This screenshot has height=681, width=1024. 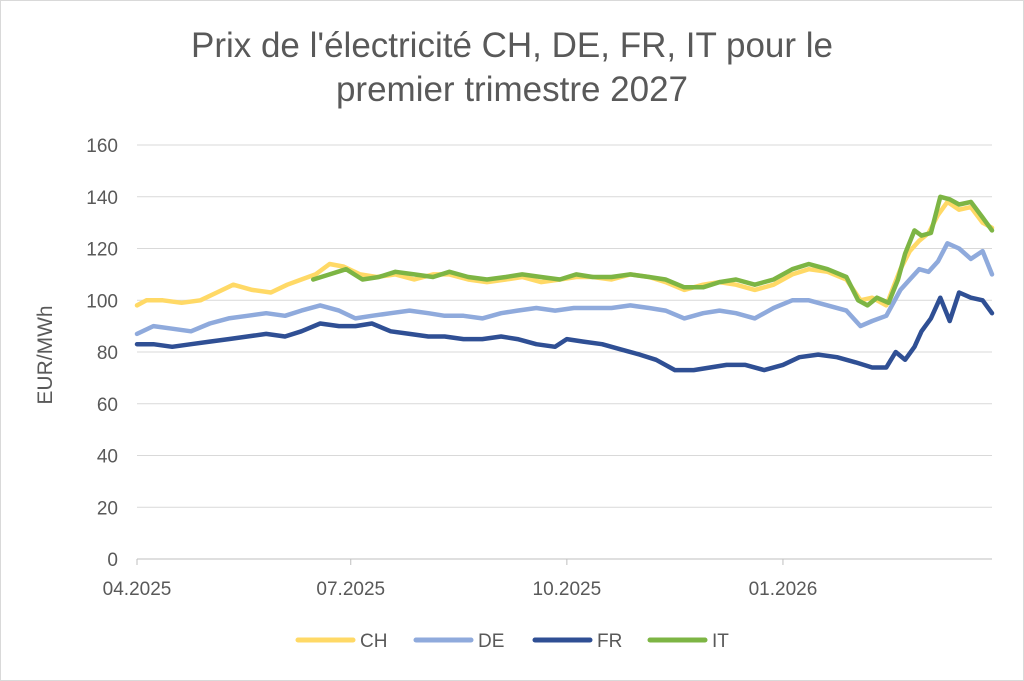 What do you see at coordinates (373, 641) in the screenshot?
I see `legend-label-ch: CH` at bounding box center [373, 641].